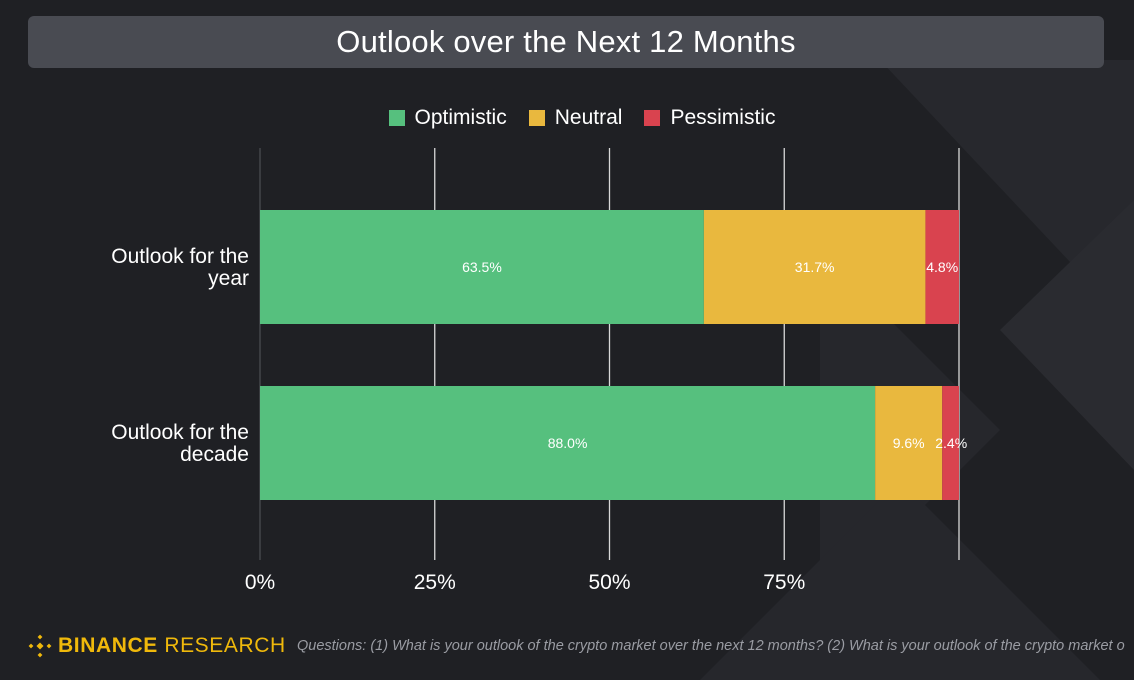 Image resolution: width=1134 pixels, height=680 pixels. I want to click on data-label-optimistic: 88.0%, so click(568, 443).